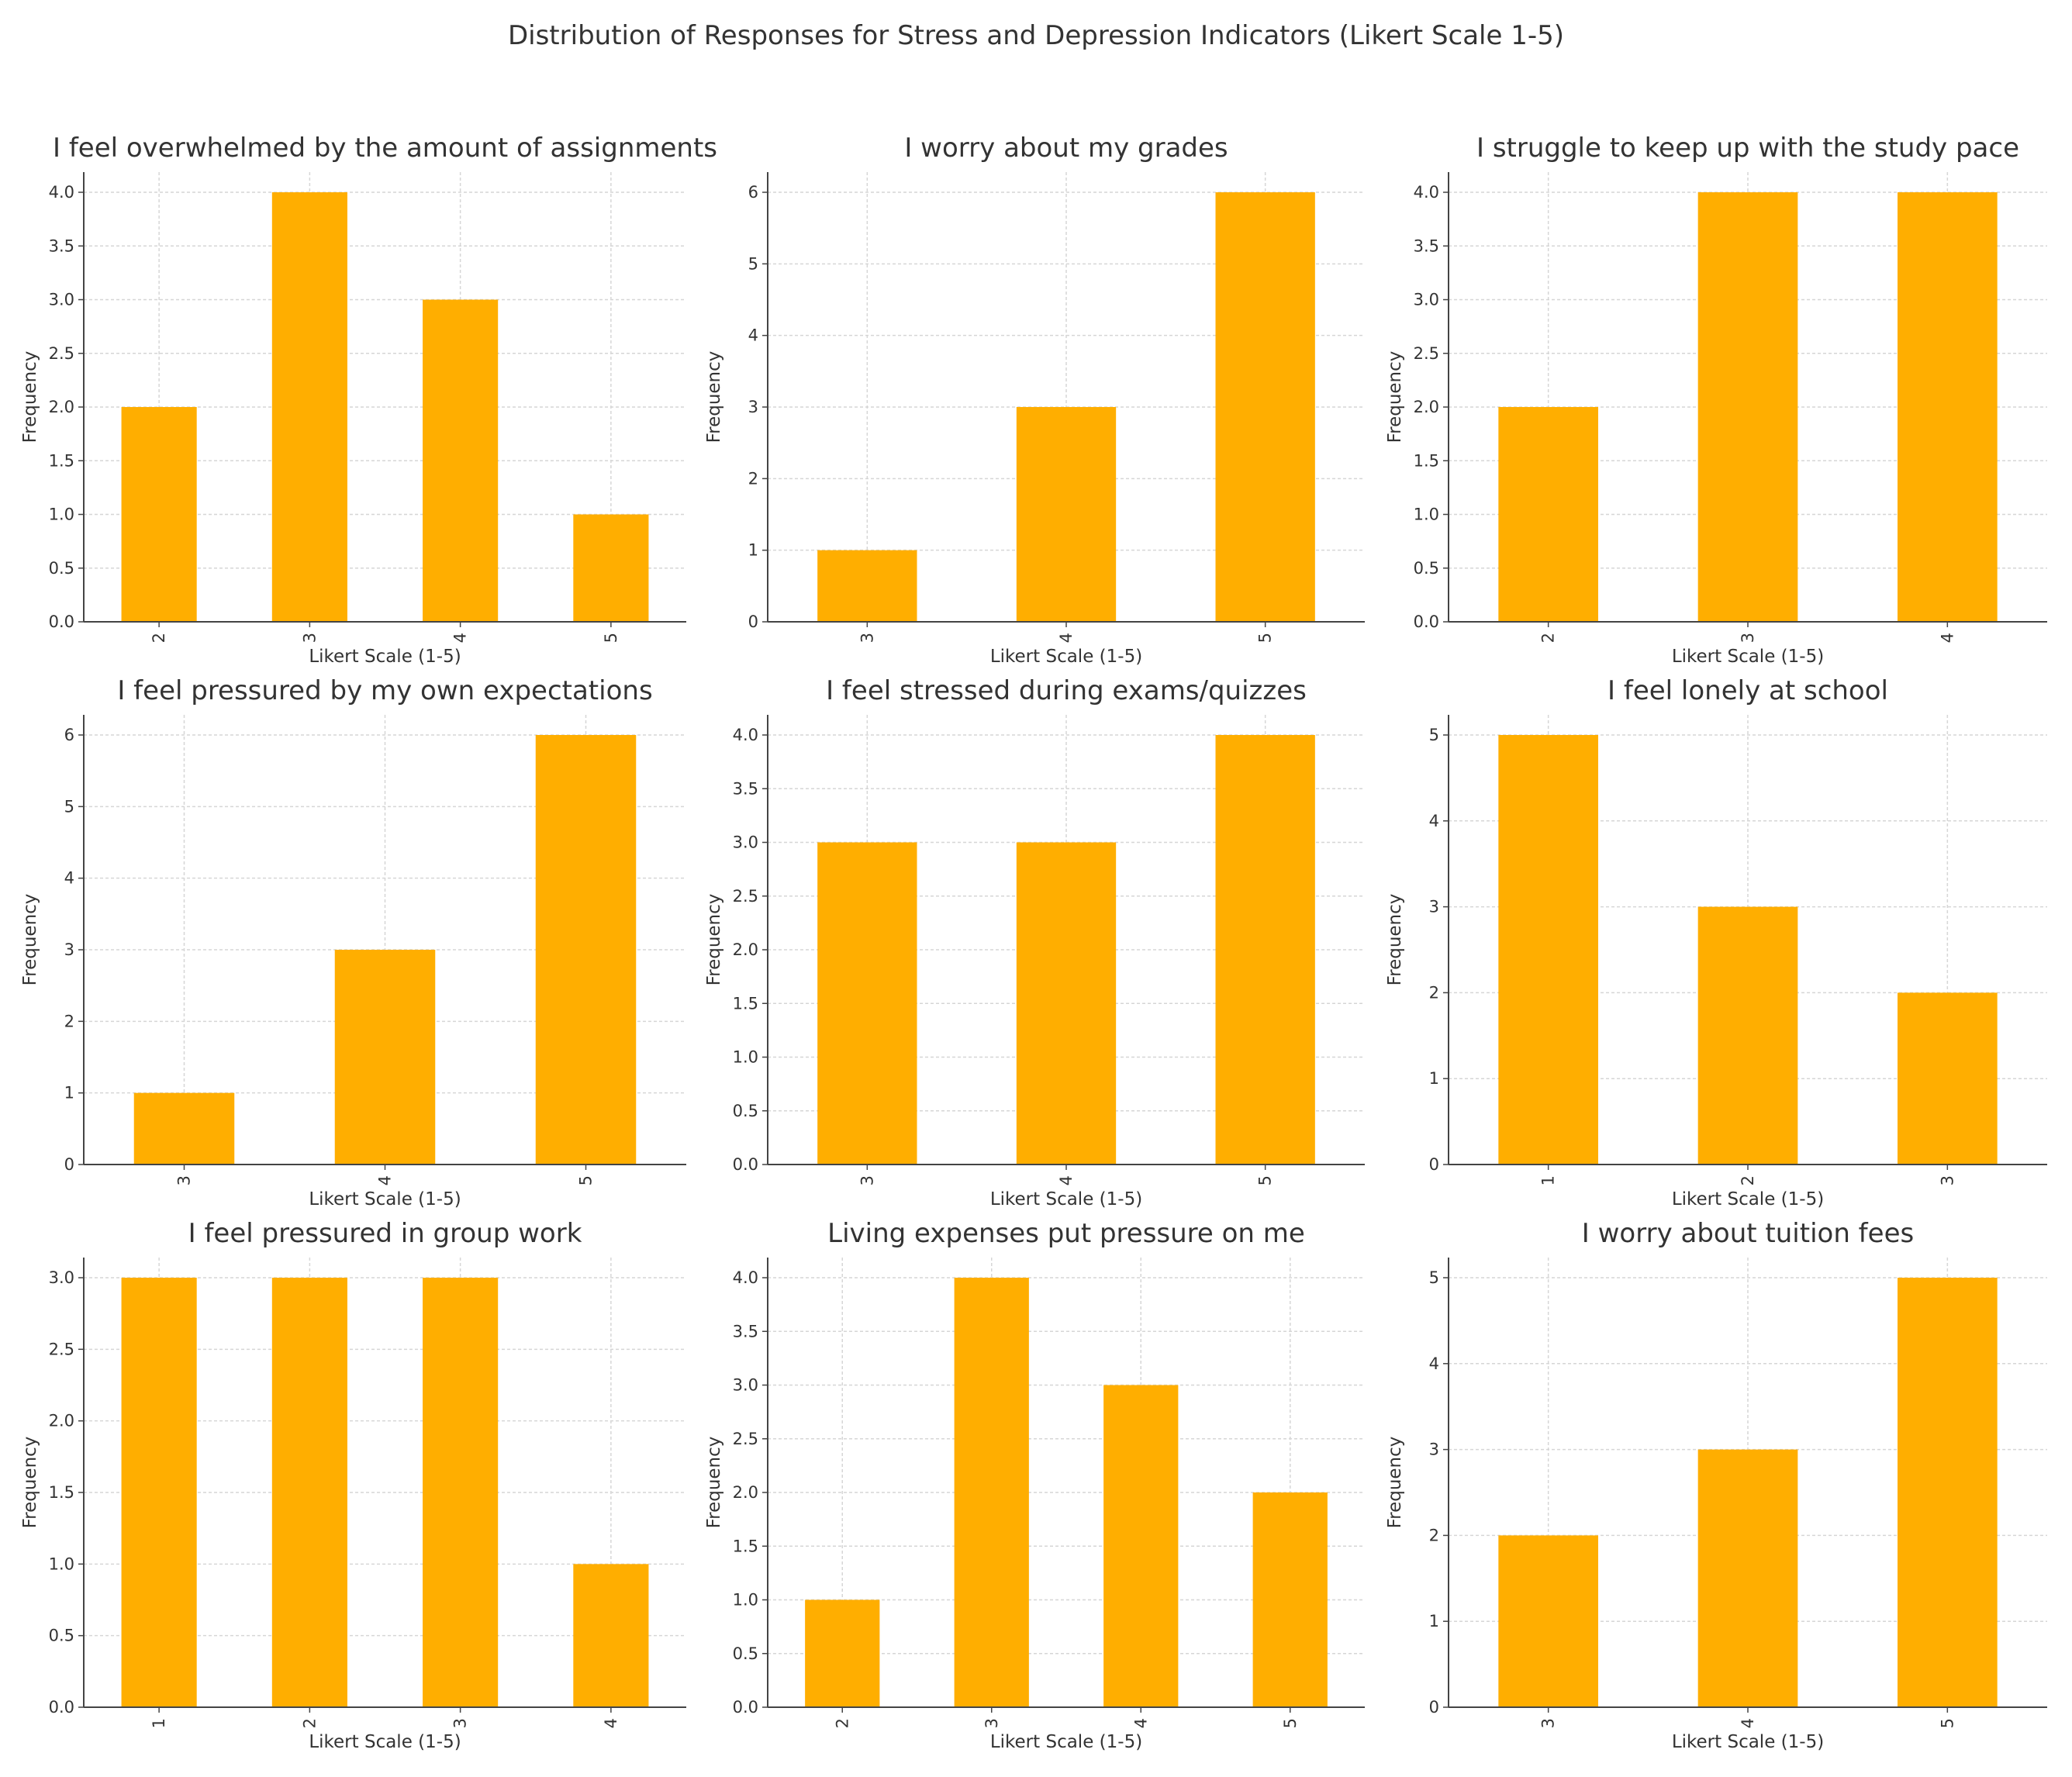  Describe the element at coordinates (1066, 1233) in the screenshot. I see `subplot-title: Living expenses put pressure on me` at that location.